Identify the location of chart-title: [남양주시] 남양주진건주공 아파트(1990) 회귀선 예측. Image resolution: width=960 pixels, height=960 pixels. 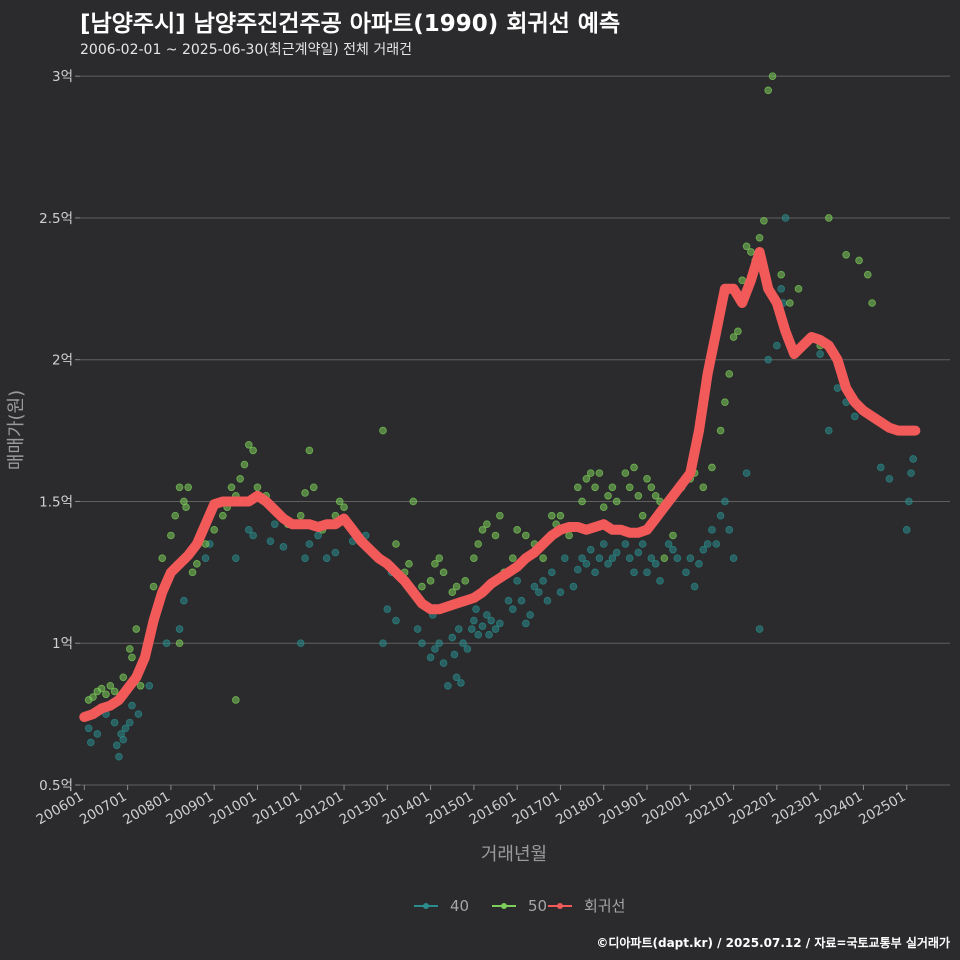
(350, 24).